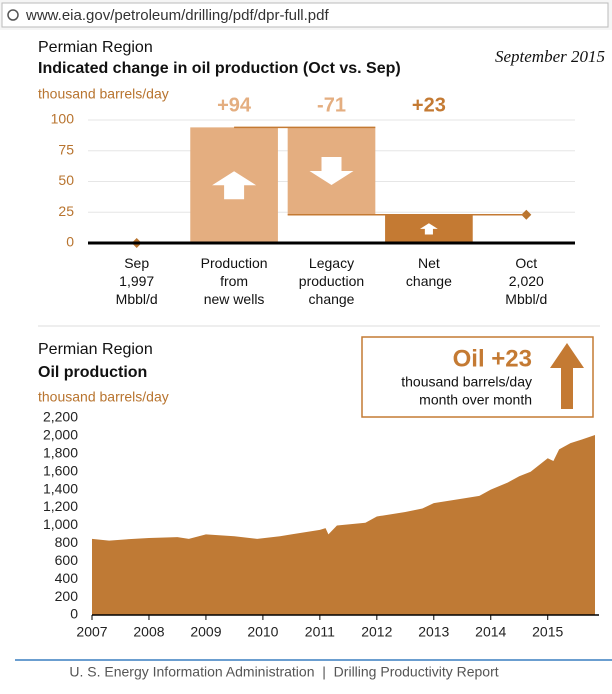  Describe the element at coordinates (547, 632) in the screenshot. I see `x-tick-label: 2015` at that location.